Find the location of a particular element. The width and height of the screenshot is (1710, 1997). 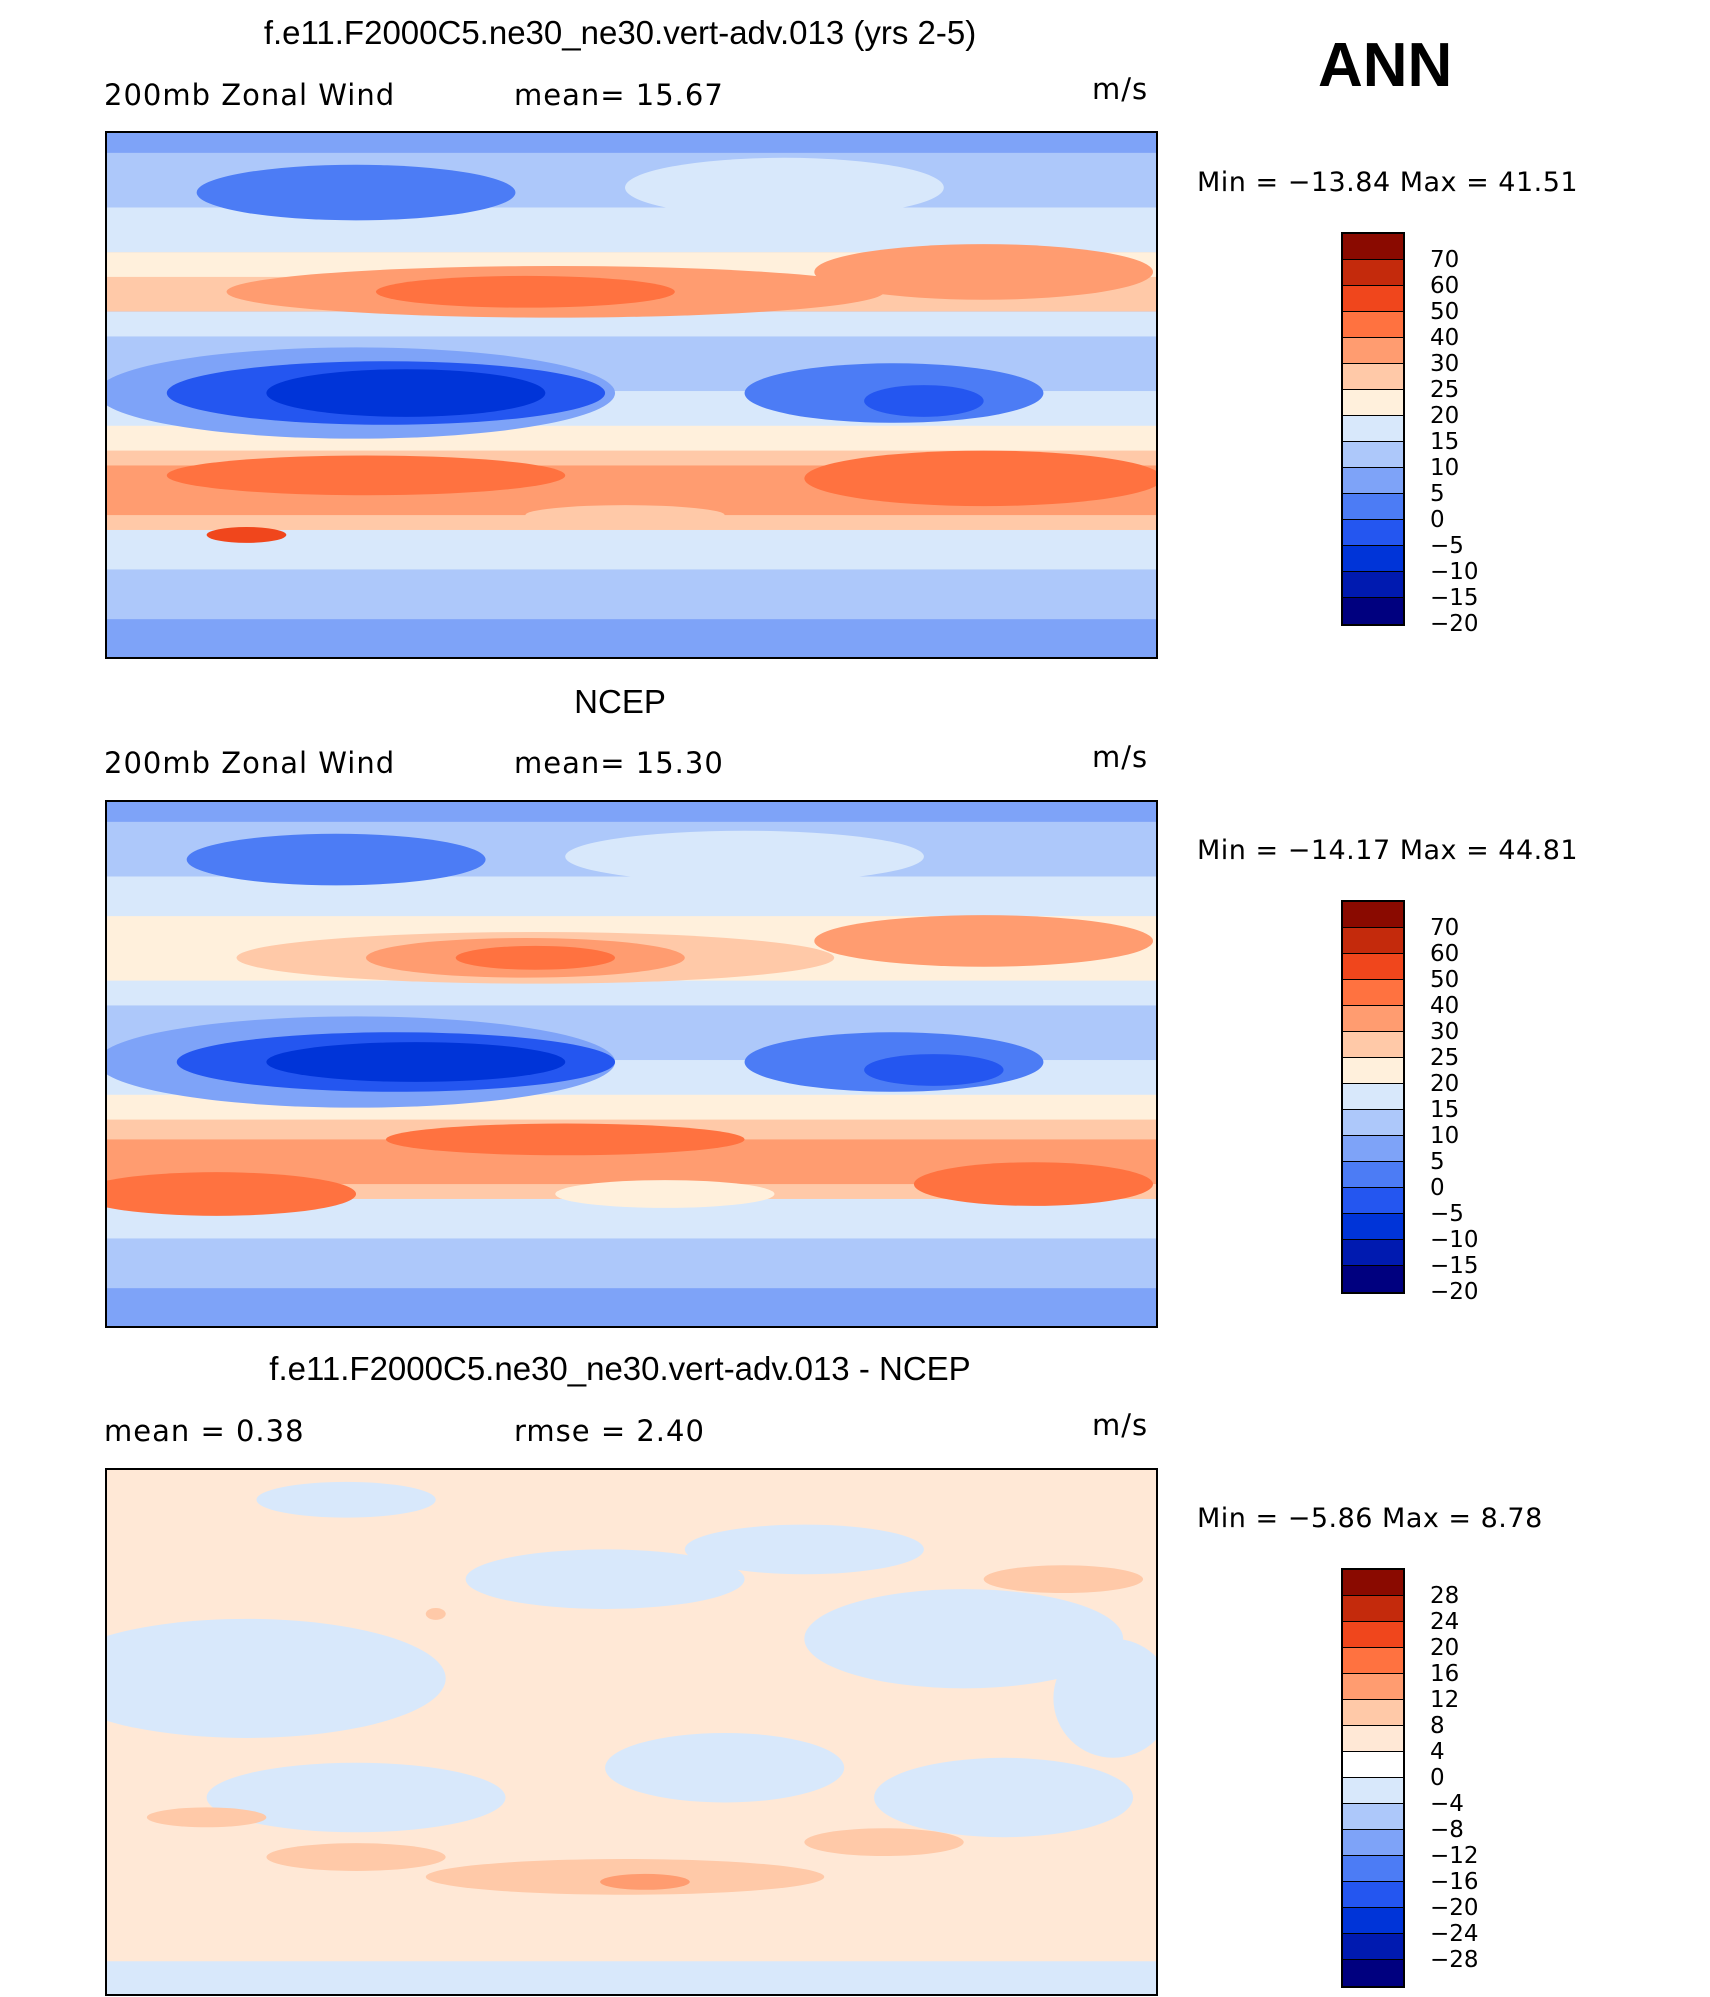

colorbar-label: −28 is located at coordinates (1454, 1960).